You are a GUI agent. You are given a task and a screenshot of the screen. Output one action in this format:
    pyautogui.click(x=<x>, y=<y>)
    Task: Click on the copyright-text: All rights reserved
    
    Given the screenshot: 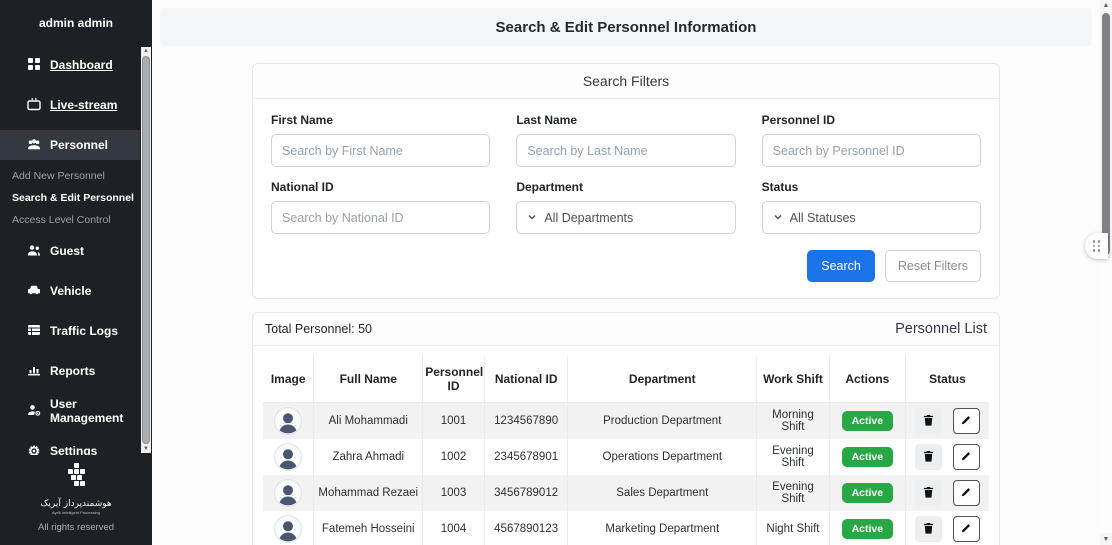 What is the action you would take?
    pyautogui.click(x=76, y=527)
    